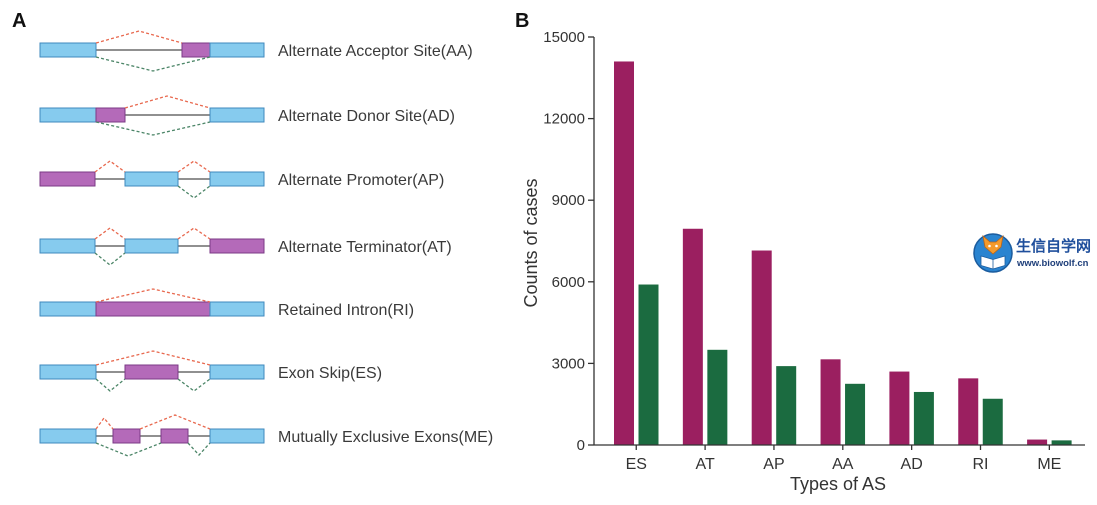 The height and width of the screenshot is (505, 1097). I want to click on splicing-row-ad: Alternate Donor Site(AD), so click(247, 115).